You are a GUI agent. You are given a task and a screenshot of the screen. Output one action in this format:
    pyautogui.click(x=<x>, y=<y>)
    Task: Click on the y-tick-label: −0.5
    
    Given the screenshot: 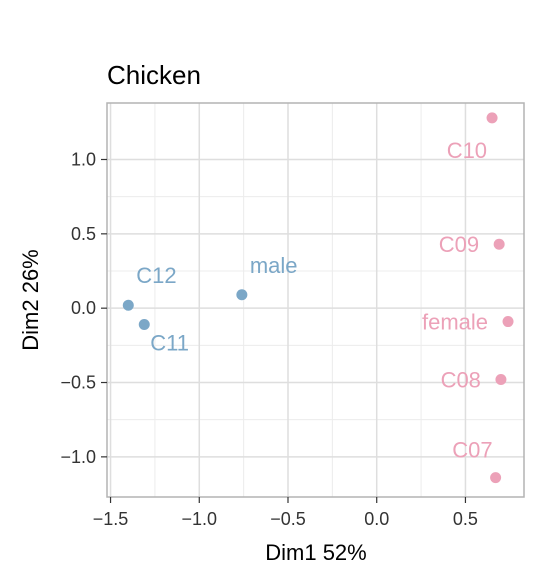 What is the action you would take?
    pyautogui.click(x=78, y=383)
    